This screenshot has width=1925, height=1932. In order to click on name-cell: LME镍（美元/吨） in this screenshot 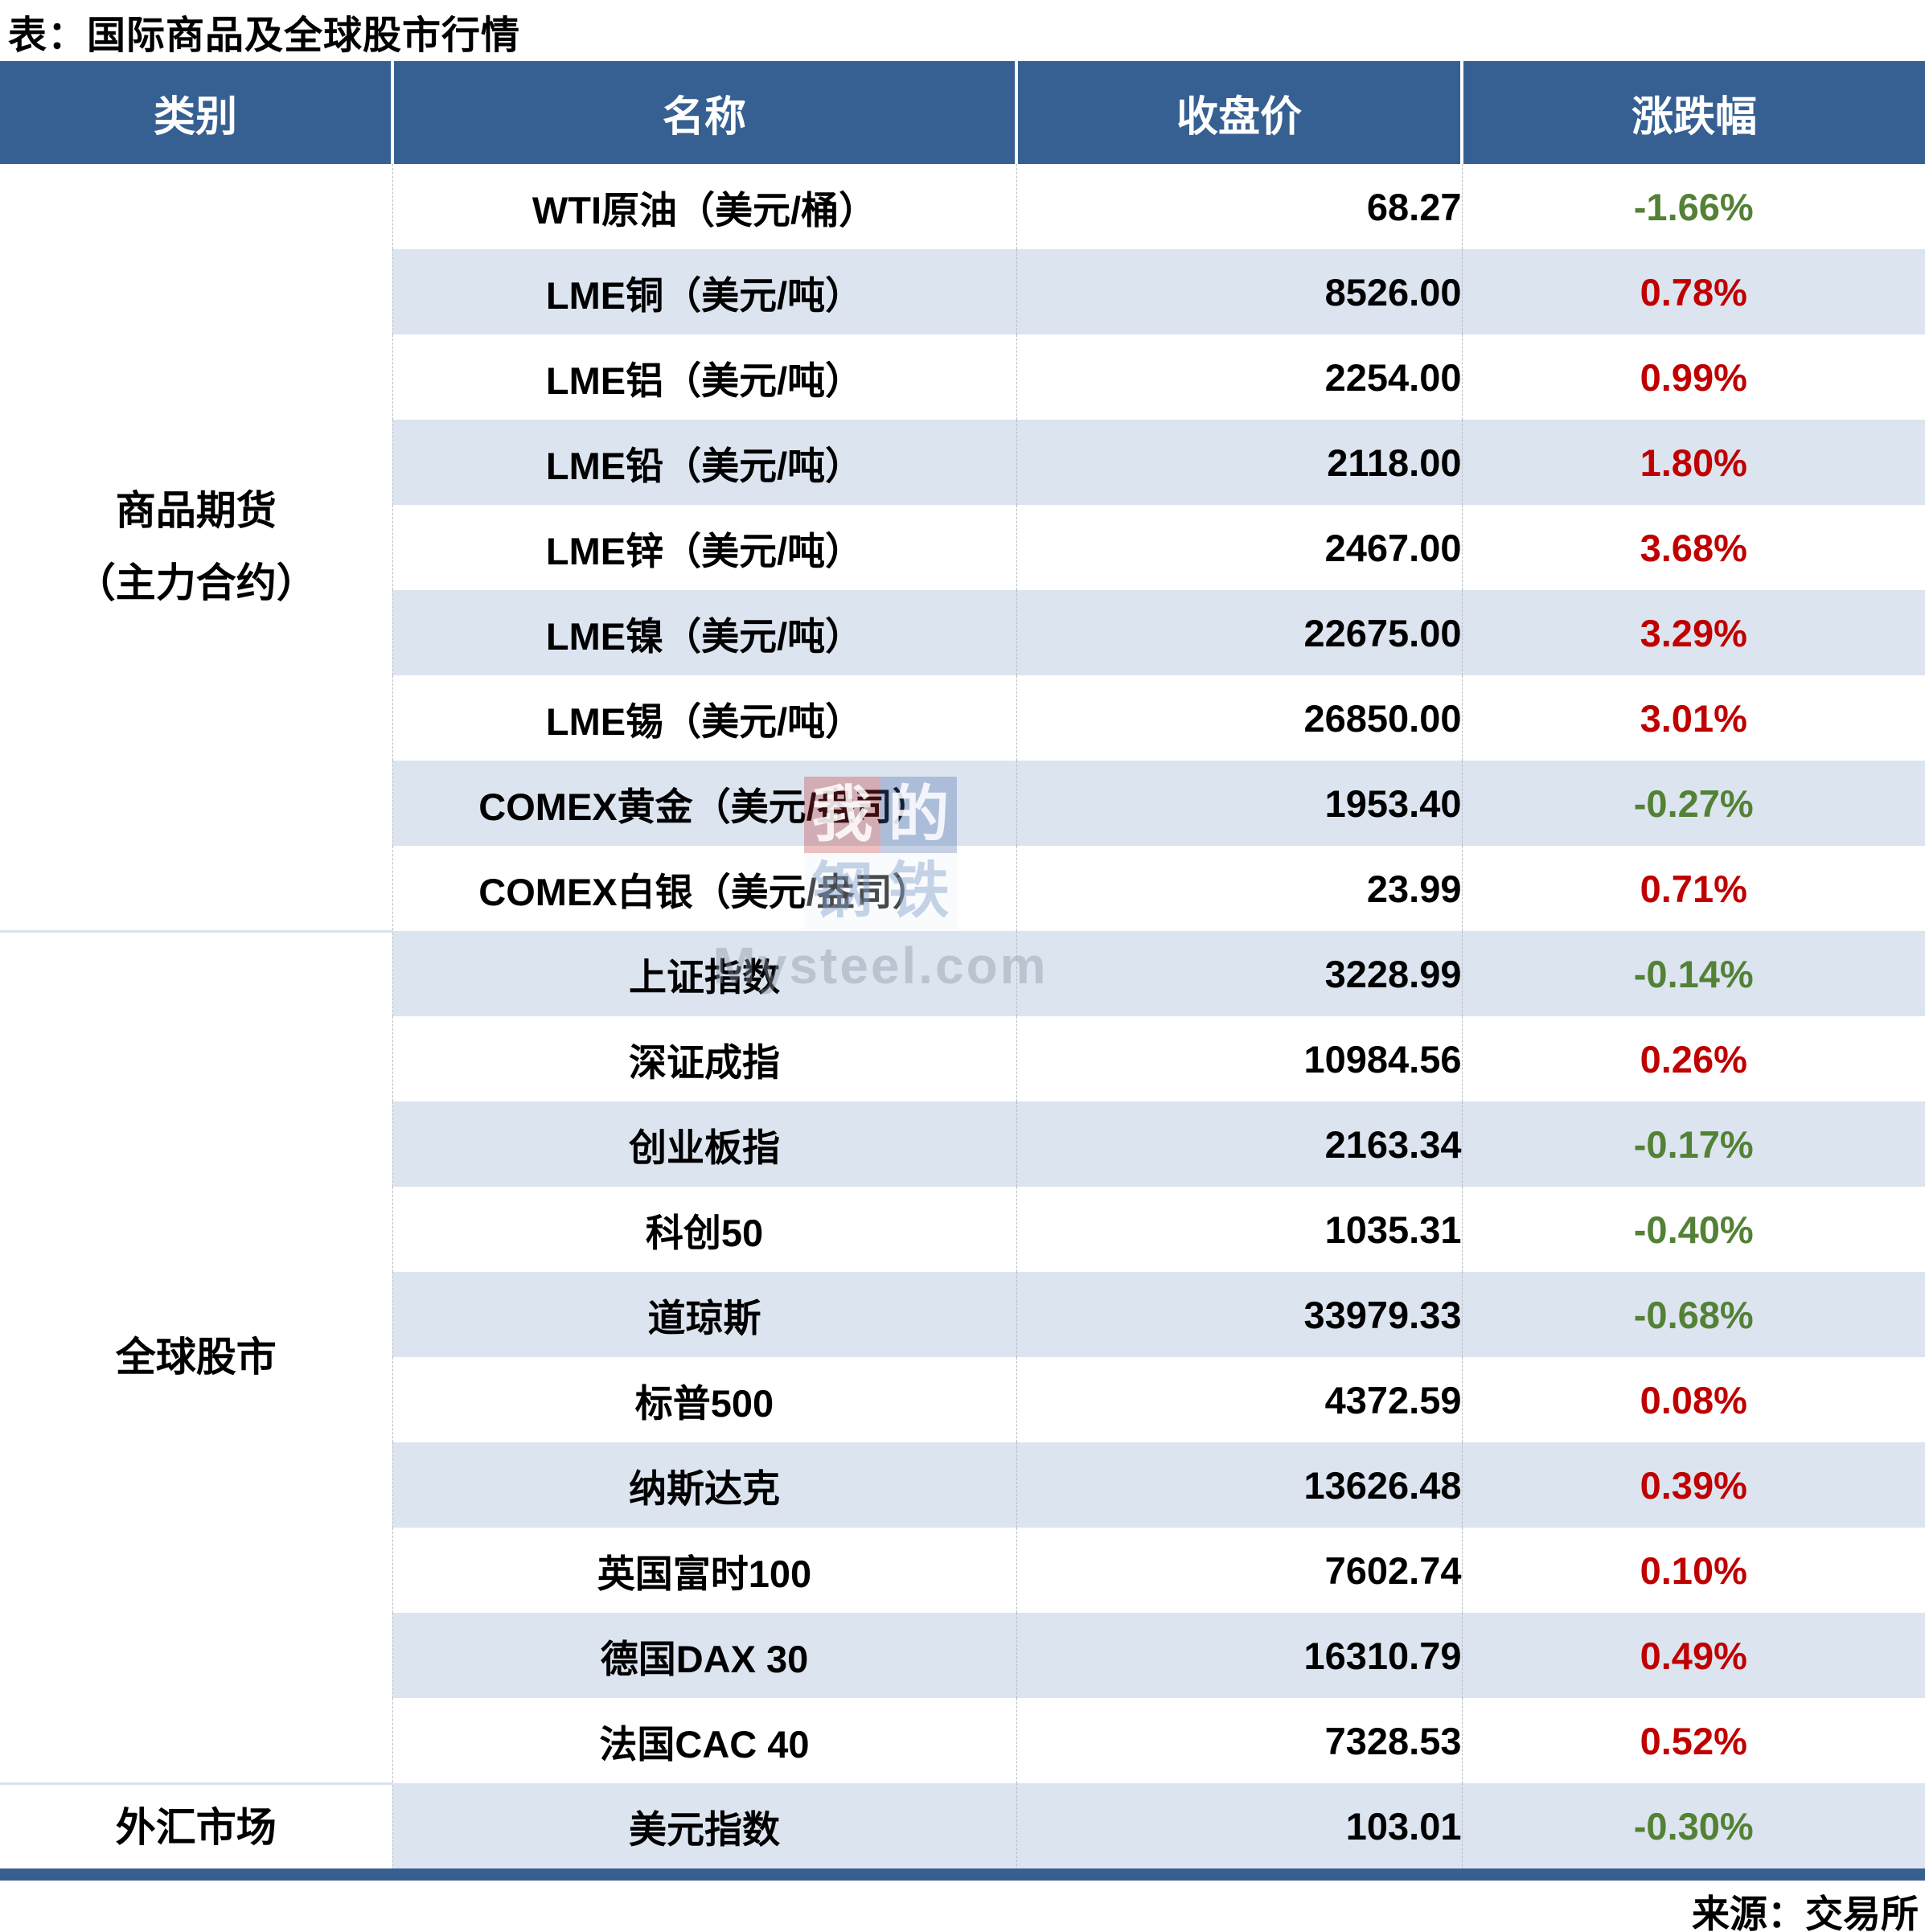, I will do `click(704, 632)`.